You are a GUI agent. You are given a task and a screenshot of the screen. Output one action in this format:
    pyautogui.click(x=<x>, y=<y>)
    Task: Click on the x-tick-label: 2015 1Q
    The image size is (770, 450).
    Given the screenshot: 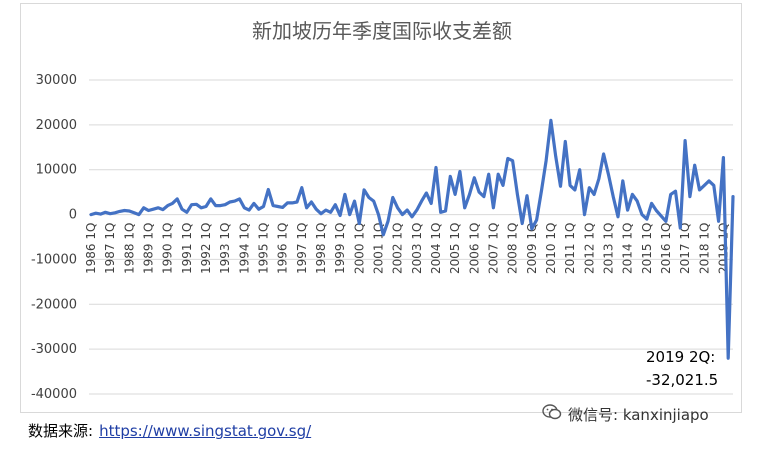 What is the action you would take?
    pyautogui.click(x=647, y=248)
    